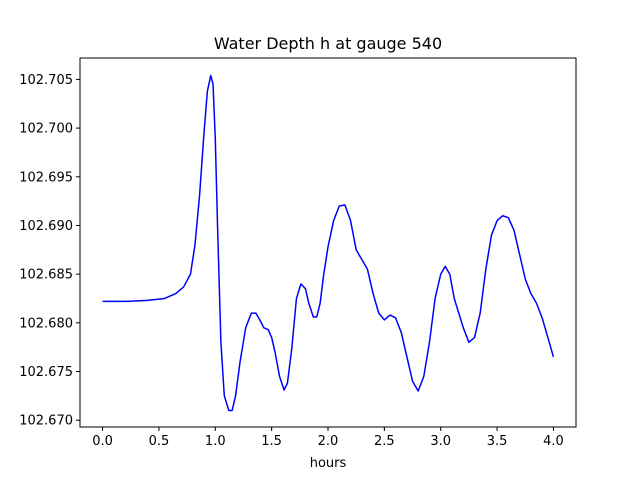 Image resolution: width=640 pixels, height=480 pixels. Describe the element at coordinates (46, 177) in the screenshot. I see `y-tick-label: 102.695` at that location.